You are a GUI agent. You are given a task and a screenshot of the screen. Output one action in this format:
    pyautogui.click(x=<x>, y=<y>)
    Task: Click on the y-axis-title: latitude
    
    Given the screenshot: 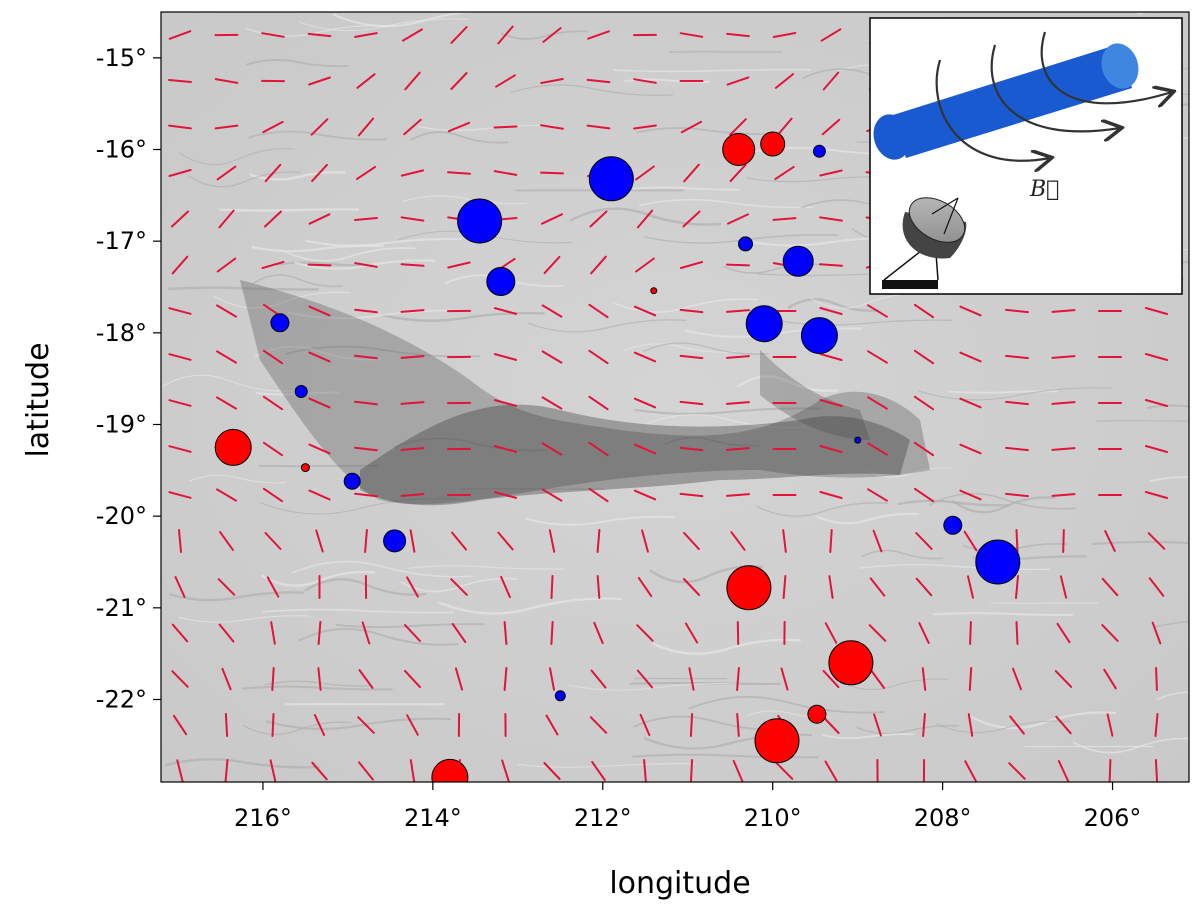 What is the action you would take?
    pyautogui.click(x=38, y=399)
    